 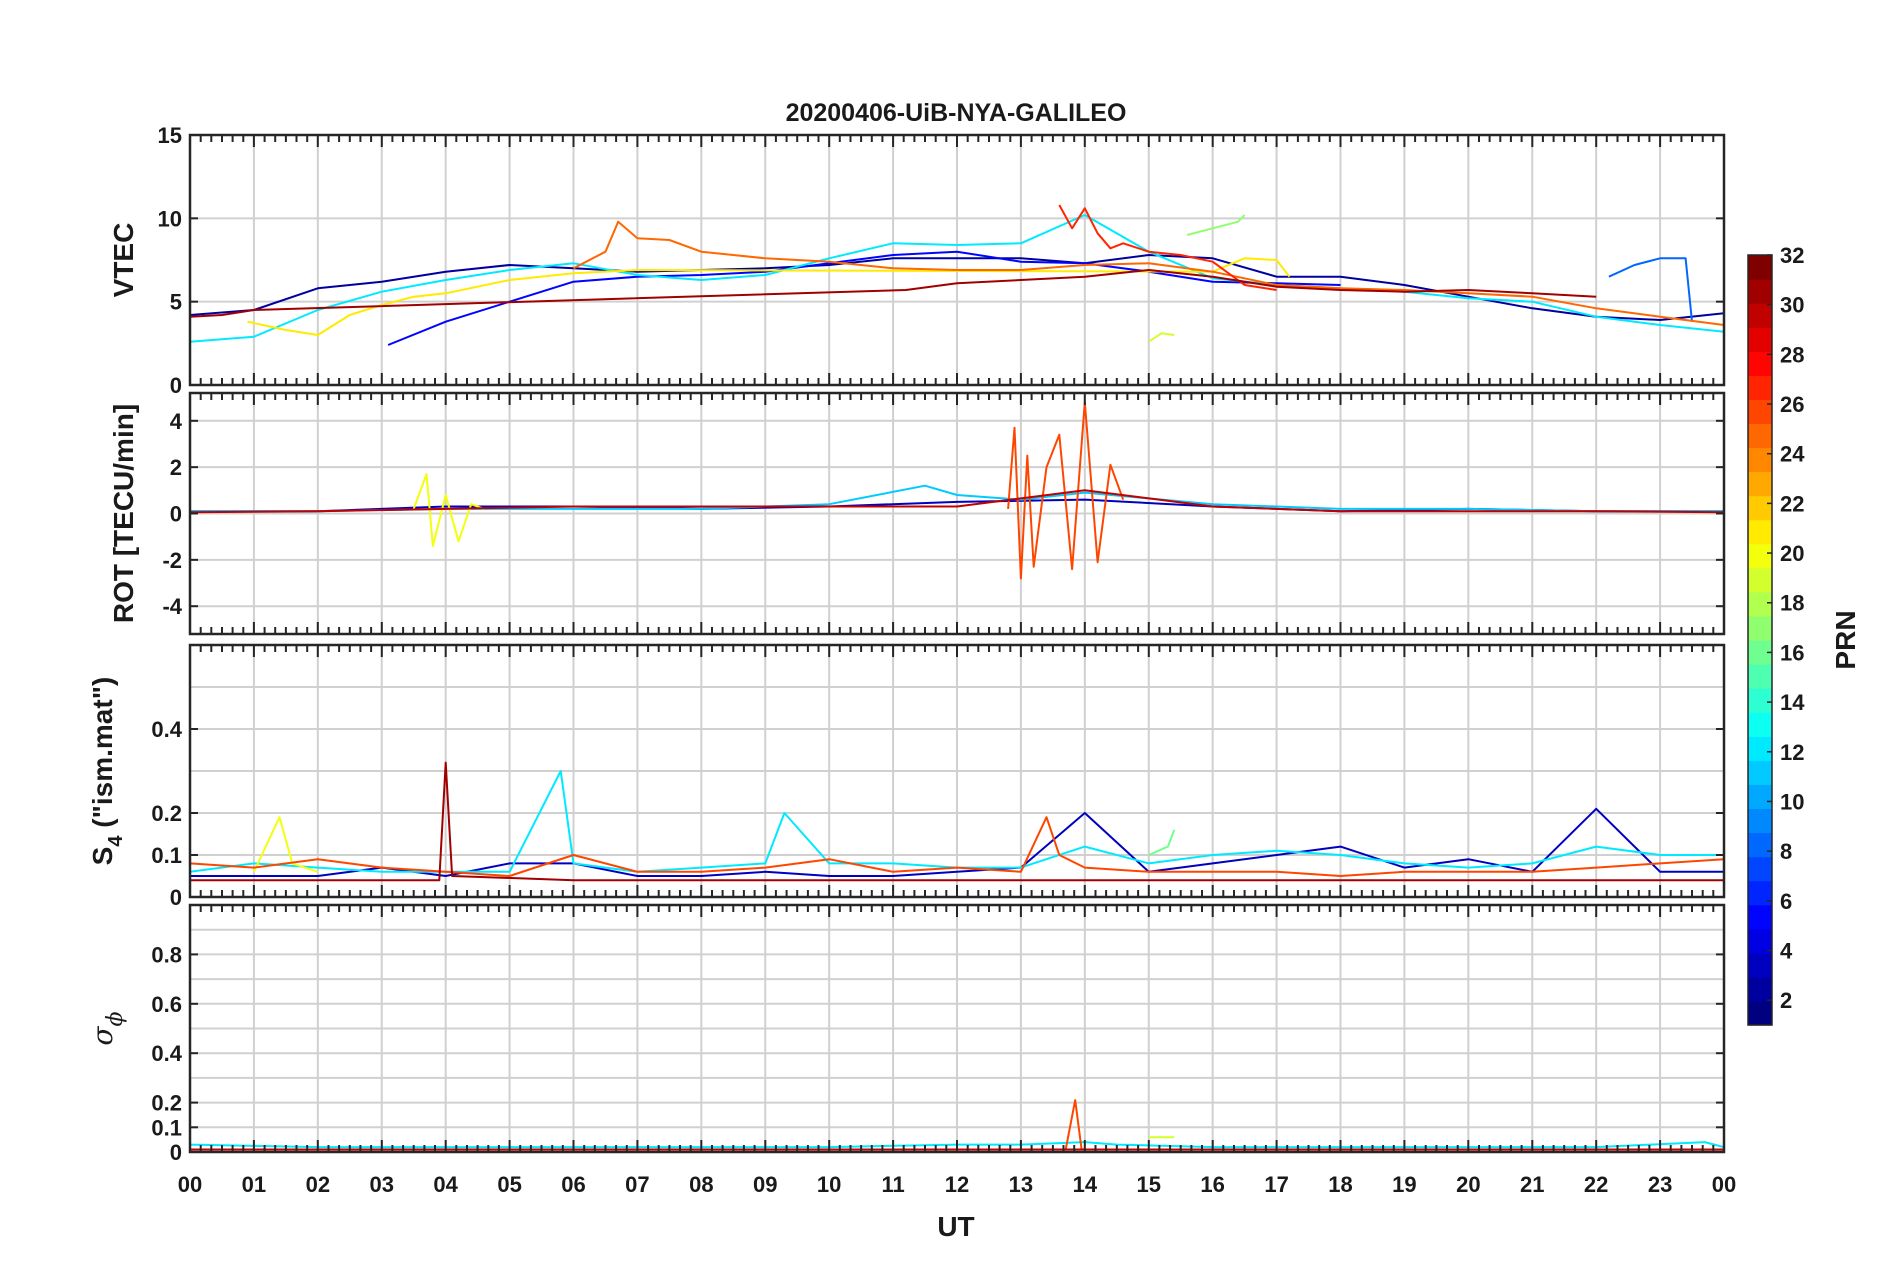 I want to click on colorbar-tick-label: 14, so click(x=1792, y=702).